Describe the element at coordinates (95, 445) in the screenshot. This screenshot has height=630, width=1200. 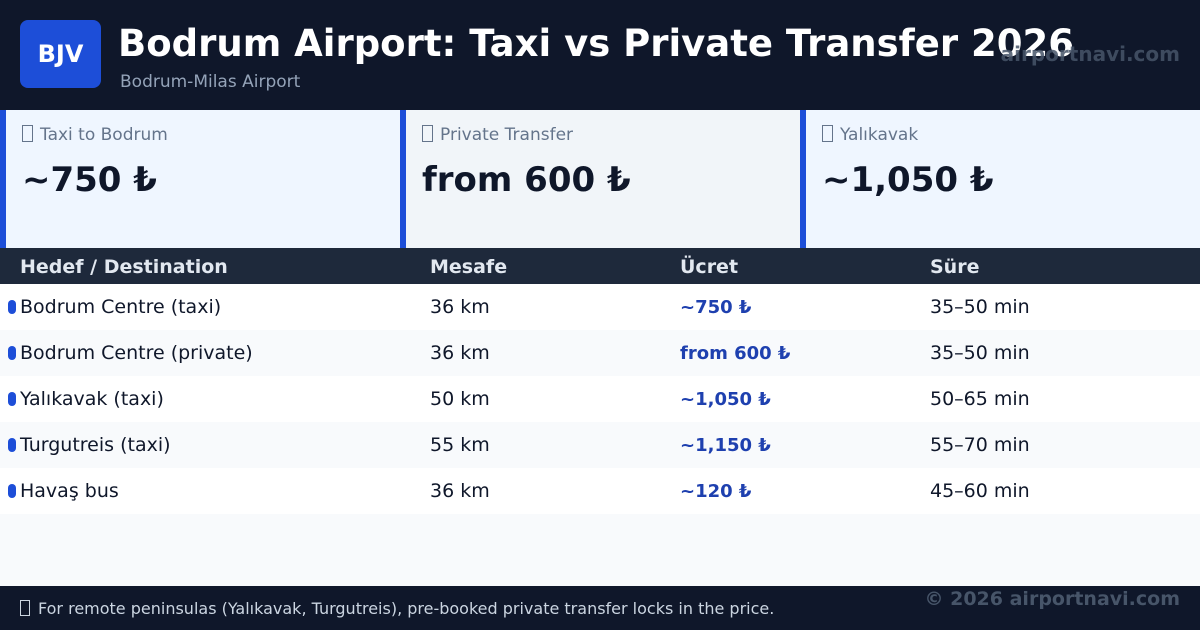
I see `table-cell: Turgutreis (taxi)` at that location.